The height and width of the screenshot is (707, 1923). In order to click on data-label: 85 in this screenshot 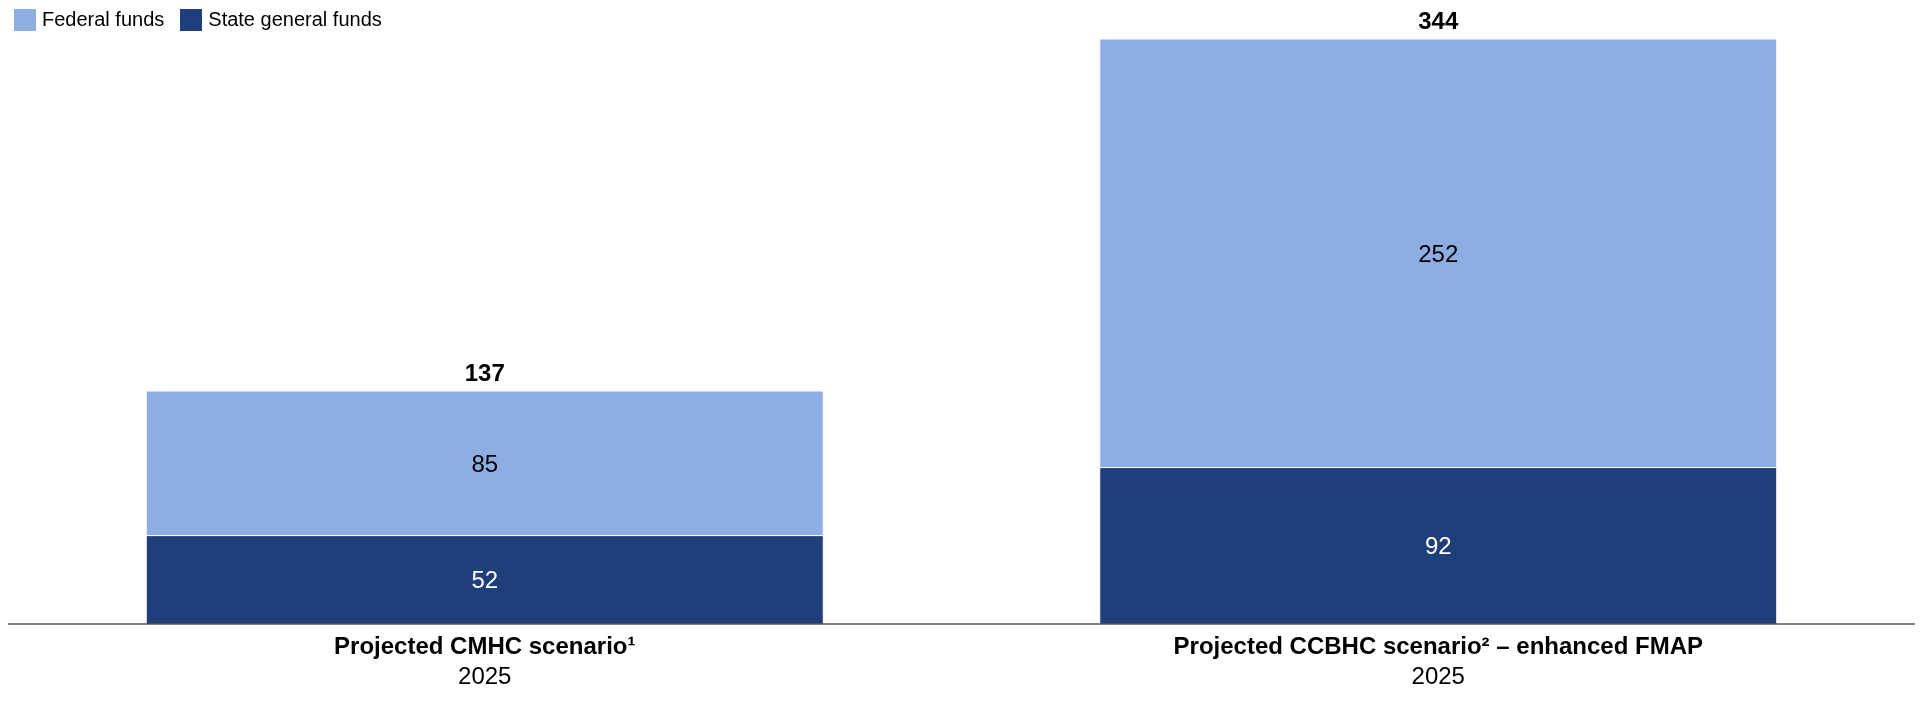, I will do `click(485, 463)`.